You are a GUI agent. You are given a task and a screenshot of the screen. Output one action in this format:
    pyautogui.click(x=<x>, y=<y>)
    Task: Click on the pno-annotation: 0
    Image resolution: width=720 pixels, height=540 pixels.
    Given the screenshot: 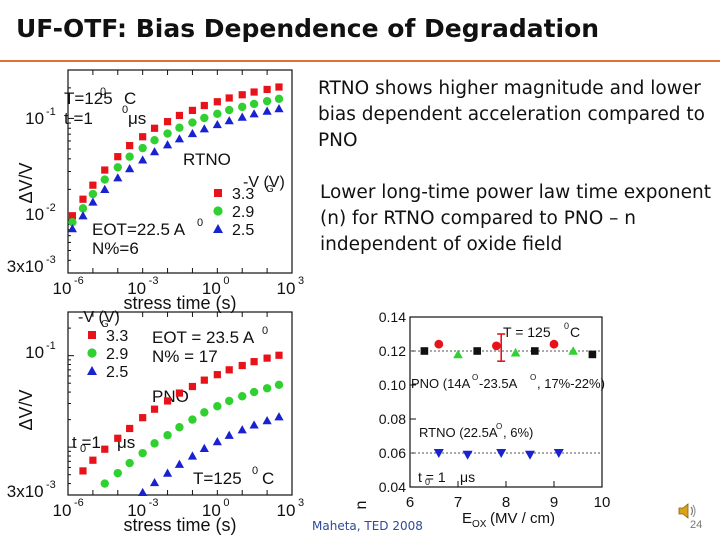 What is the action you would take?
    pyautogui.click(x=265, y=331)
    